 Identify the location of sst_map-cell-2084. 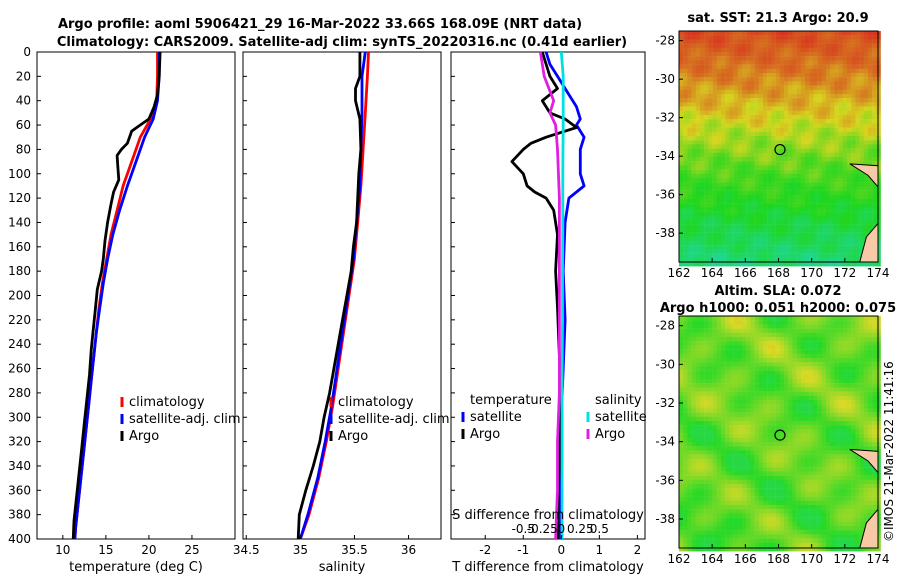
(765, 213).